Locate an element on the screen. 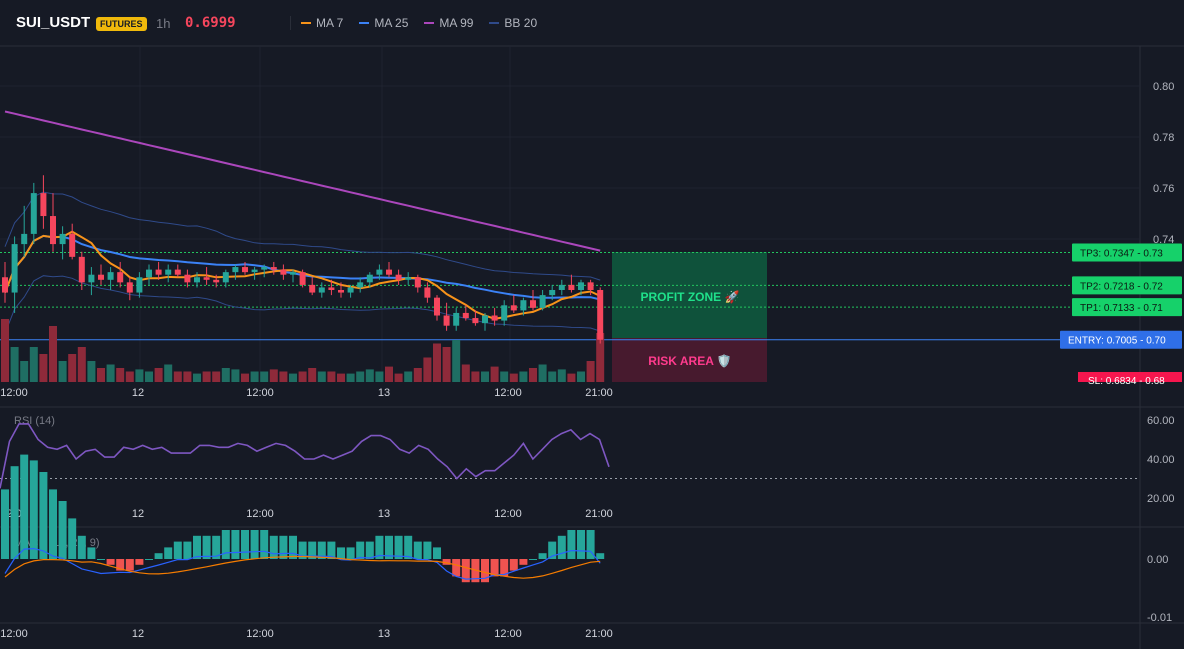 The image size is (1184, 649). level-label-tp2: TP2: 0.7218 - 0.72 is located at coordinates (1121, 286).